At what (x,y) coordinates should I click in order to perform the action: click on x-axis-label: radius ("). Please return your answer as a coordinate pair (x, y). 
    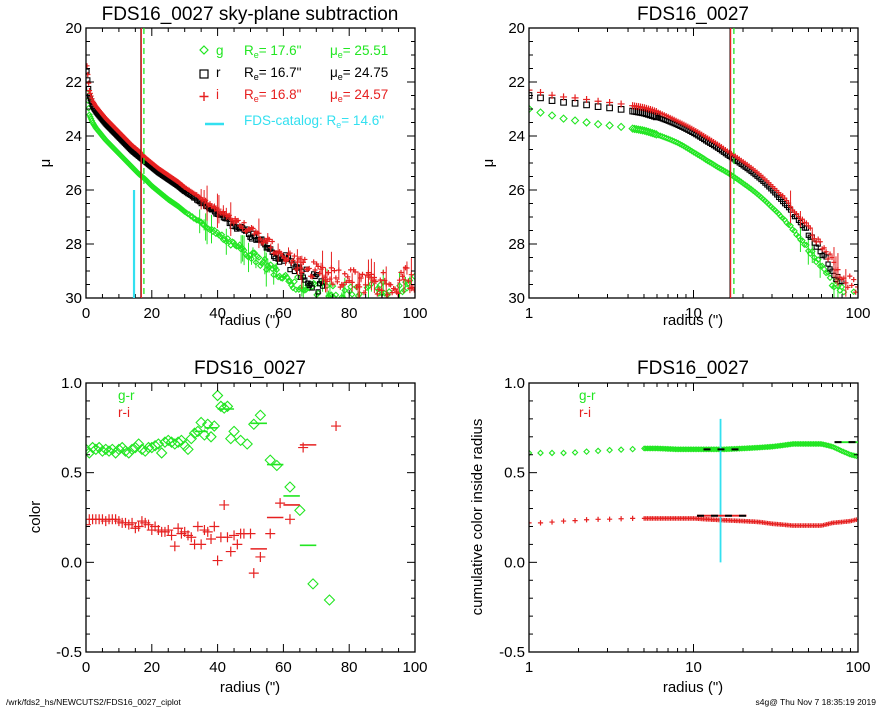
    Looking at the image, I should click on (693, 320).